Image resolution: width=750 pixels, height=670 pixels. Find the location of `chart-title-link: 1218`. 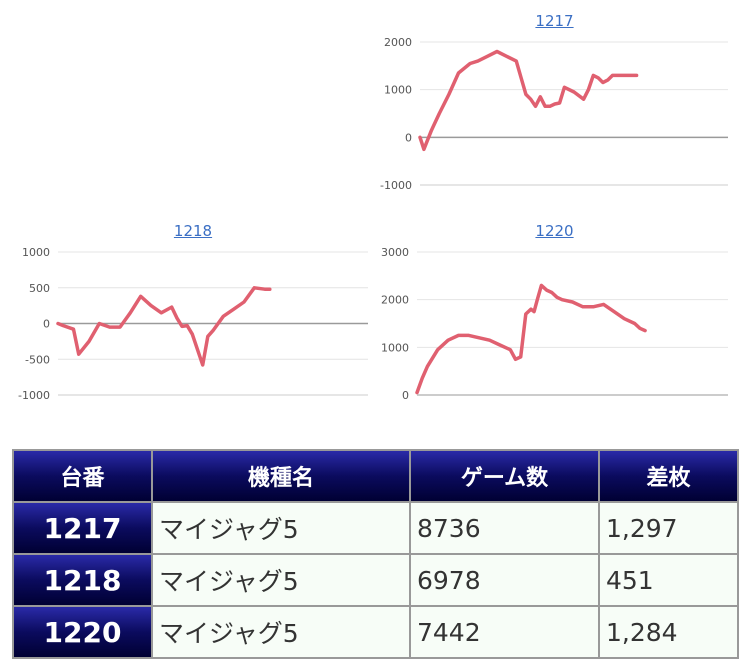

chart-title-link: 1218 is located at coordinates (193, 231).